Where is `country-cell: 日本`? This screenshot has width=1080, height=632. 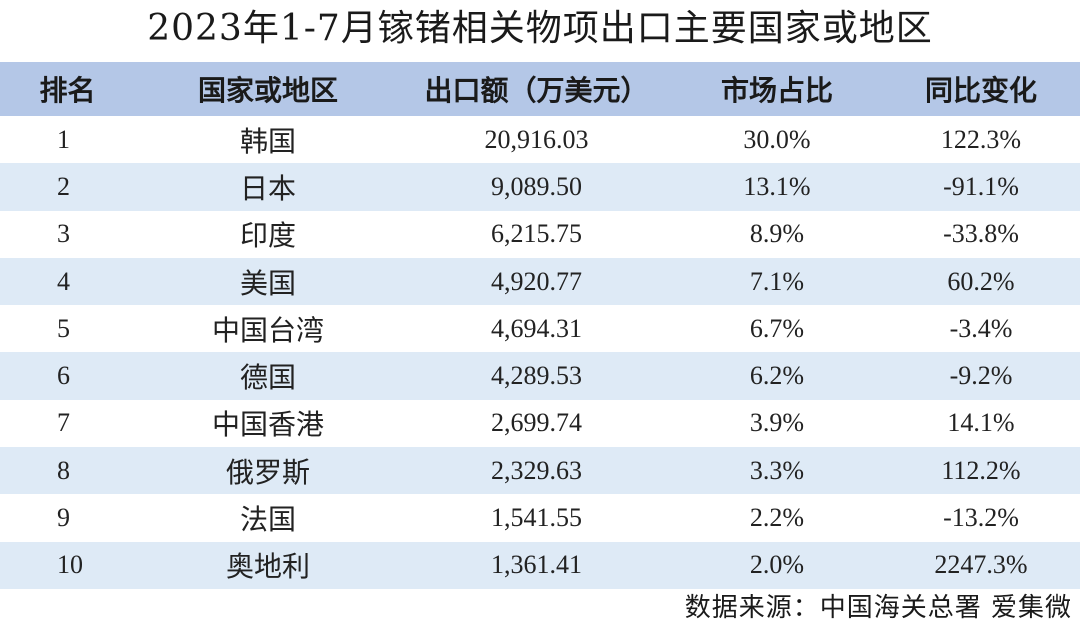 country-cell: 日本 is located at coordinates (268, 187).